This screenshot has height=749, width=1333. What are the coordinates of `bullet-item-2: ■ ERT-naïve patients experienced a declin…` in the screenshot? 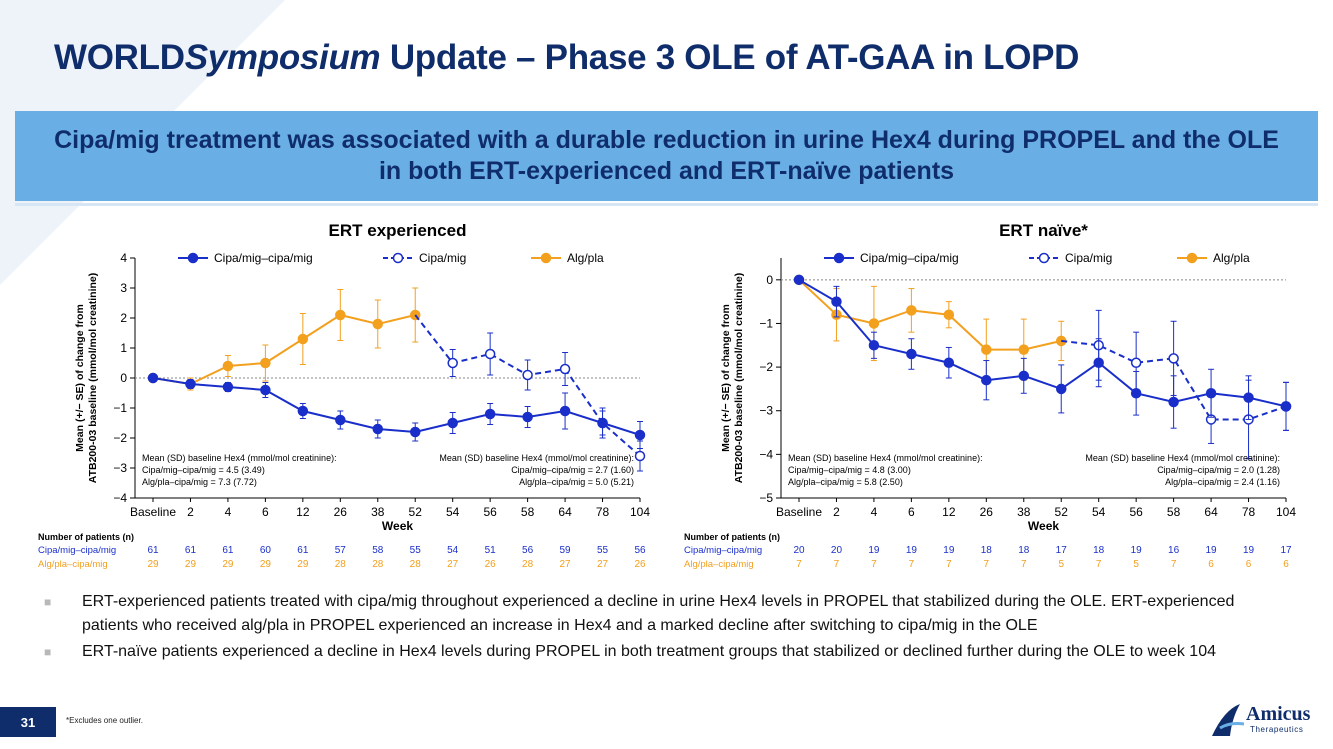 It's located at (669, 652).